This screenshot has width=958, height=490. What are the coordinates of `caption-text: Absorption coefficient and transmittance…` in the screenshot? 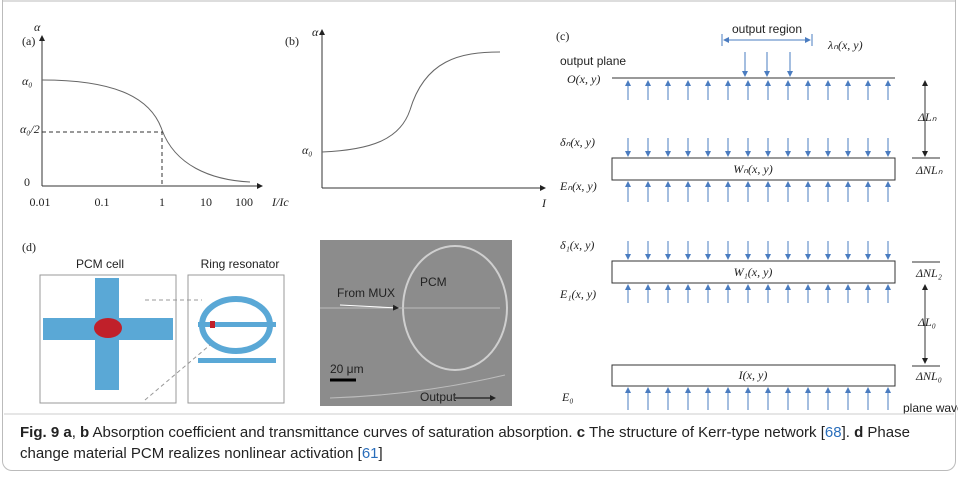 It's located at (333, 432).